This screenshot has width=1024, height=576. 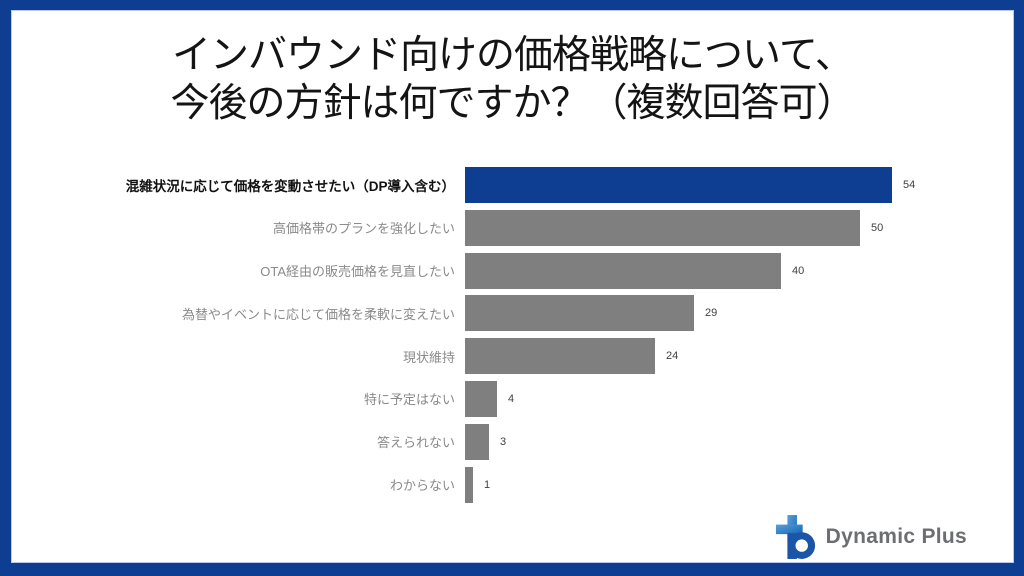 What do you see at coordinates (877, 227) in the screenshot?
I see `value-label: 50` at bounding box center [877, 227].